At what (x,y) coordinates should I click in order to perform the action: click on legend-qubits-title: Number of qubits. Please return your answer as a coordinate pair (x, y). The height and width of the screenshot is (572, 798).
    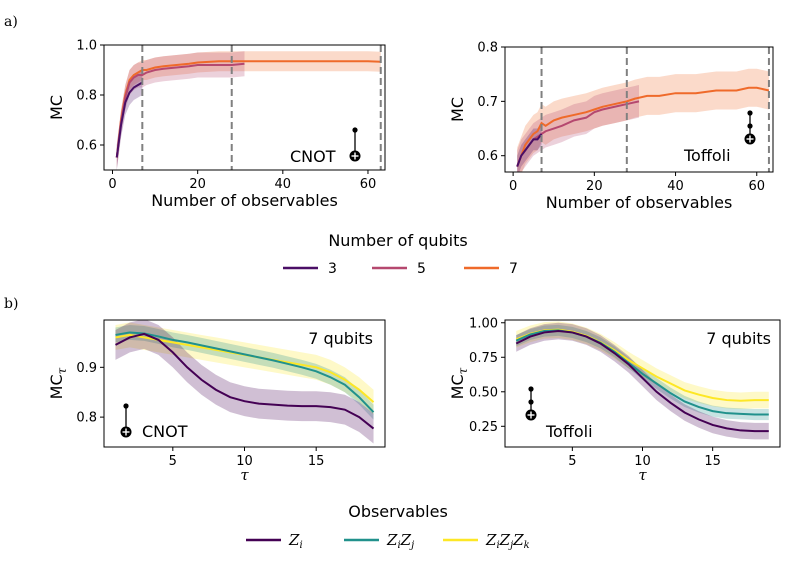
    Looking at the image, I should click on (397, 240).